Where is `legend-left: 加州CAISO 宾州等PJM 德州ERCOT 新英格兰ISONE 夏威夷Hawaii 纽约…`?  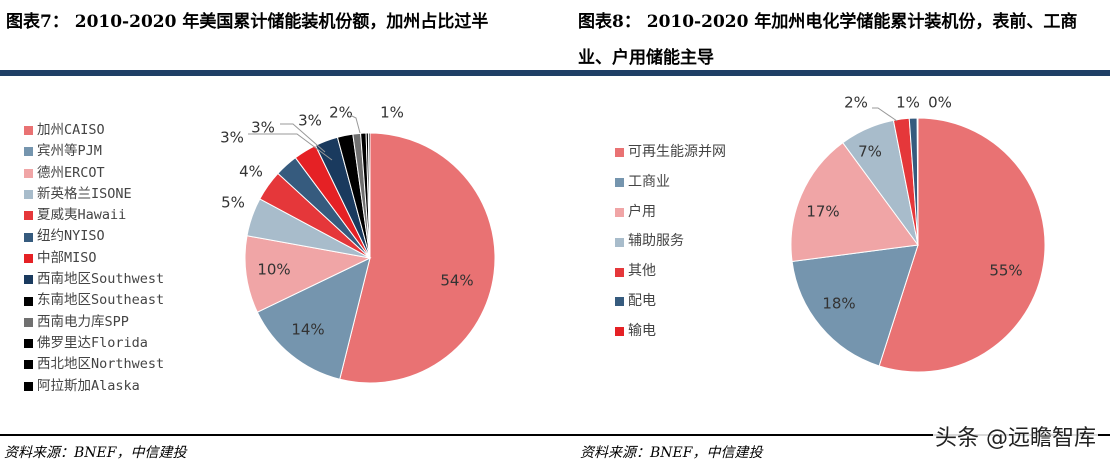
legend-left: 加州CAISO 宾州等PJM 德州ERCOT 新英格兰ISONE 夏威夷Hawaii 纽约… is located at coordinates (94, 258).